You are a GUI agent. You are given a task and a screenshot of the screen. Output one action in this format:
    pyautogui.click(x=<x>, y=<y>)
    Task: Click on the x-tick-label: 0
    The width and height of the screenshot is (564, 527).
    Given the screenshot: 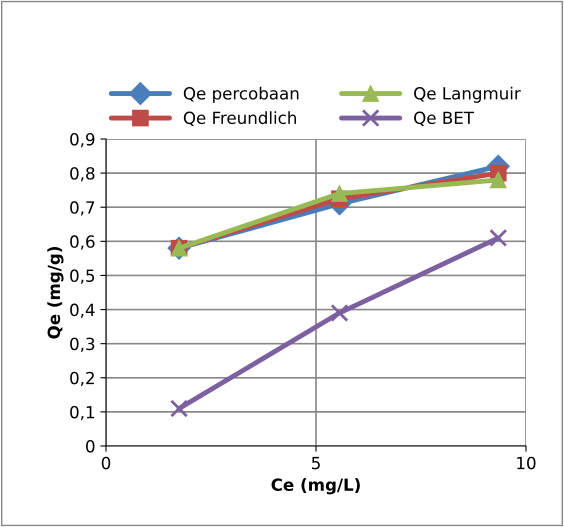 What is the action you would take?
    pyautogui.click(x=106, y=463)
    